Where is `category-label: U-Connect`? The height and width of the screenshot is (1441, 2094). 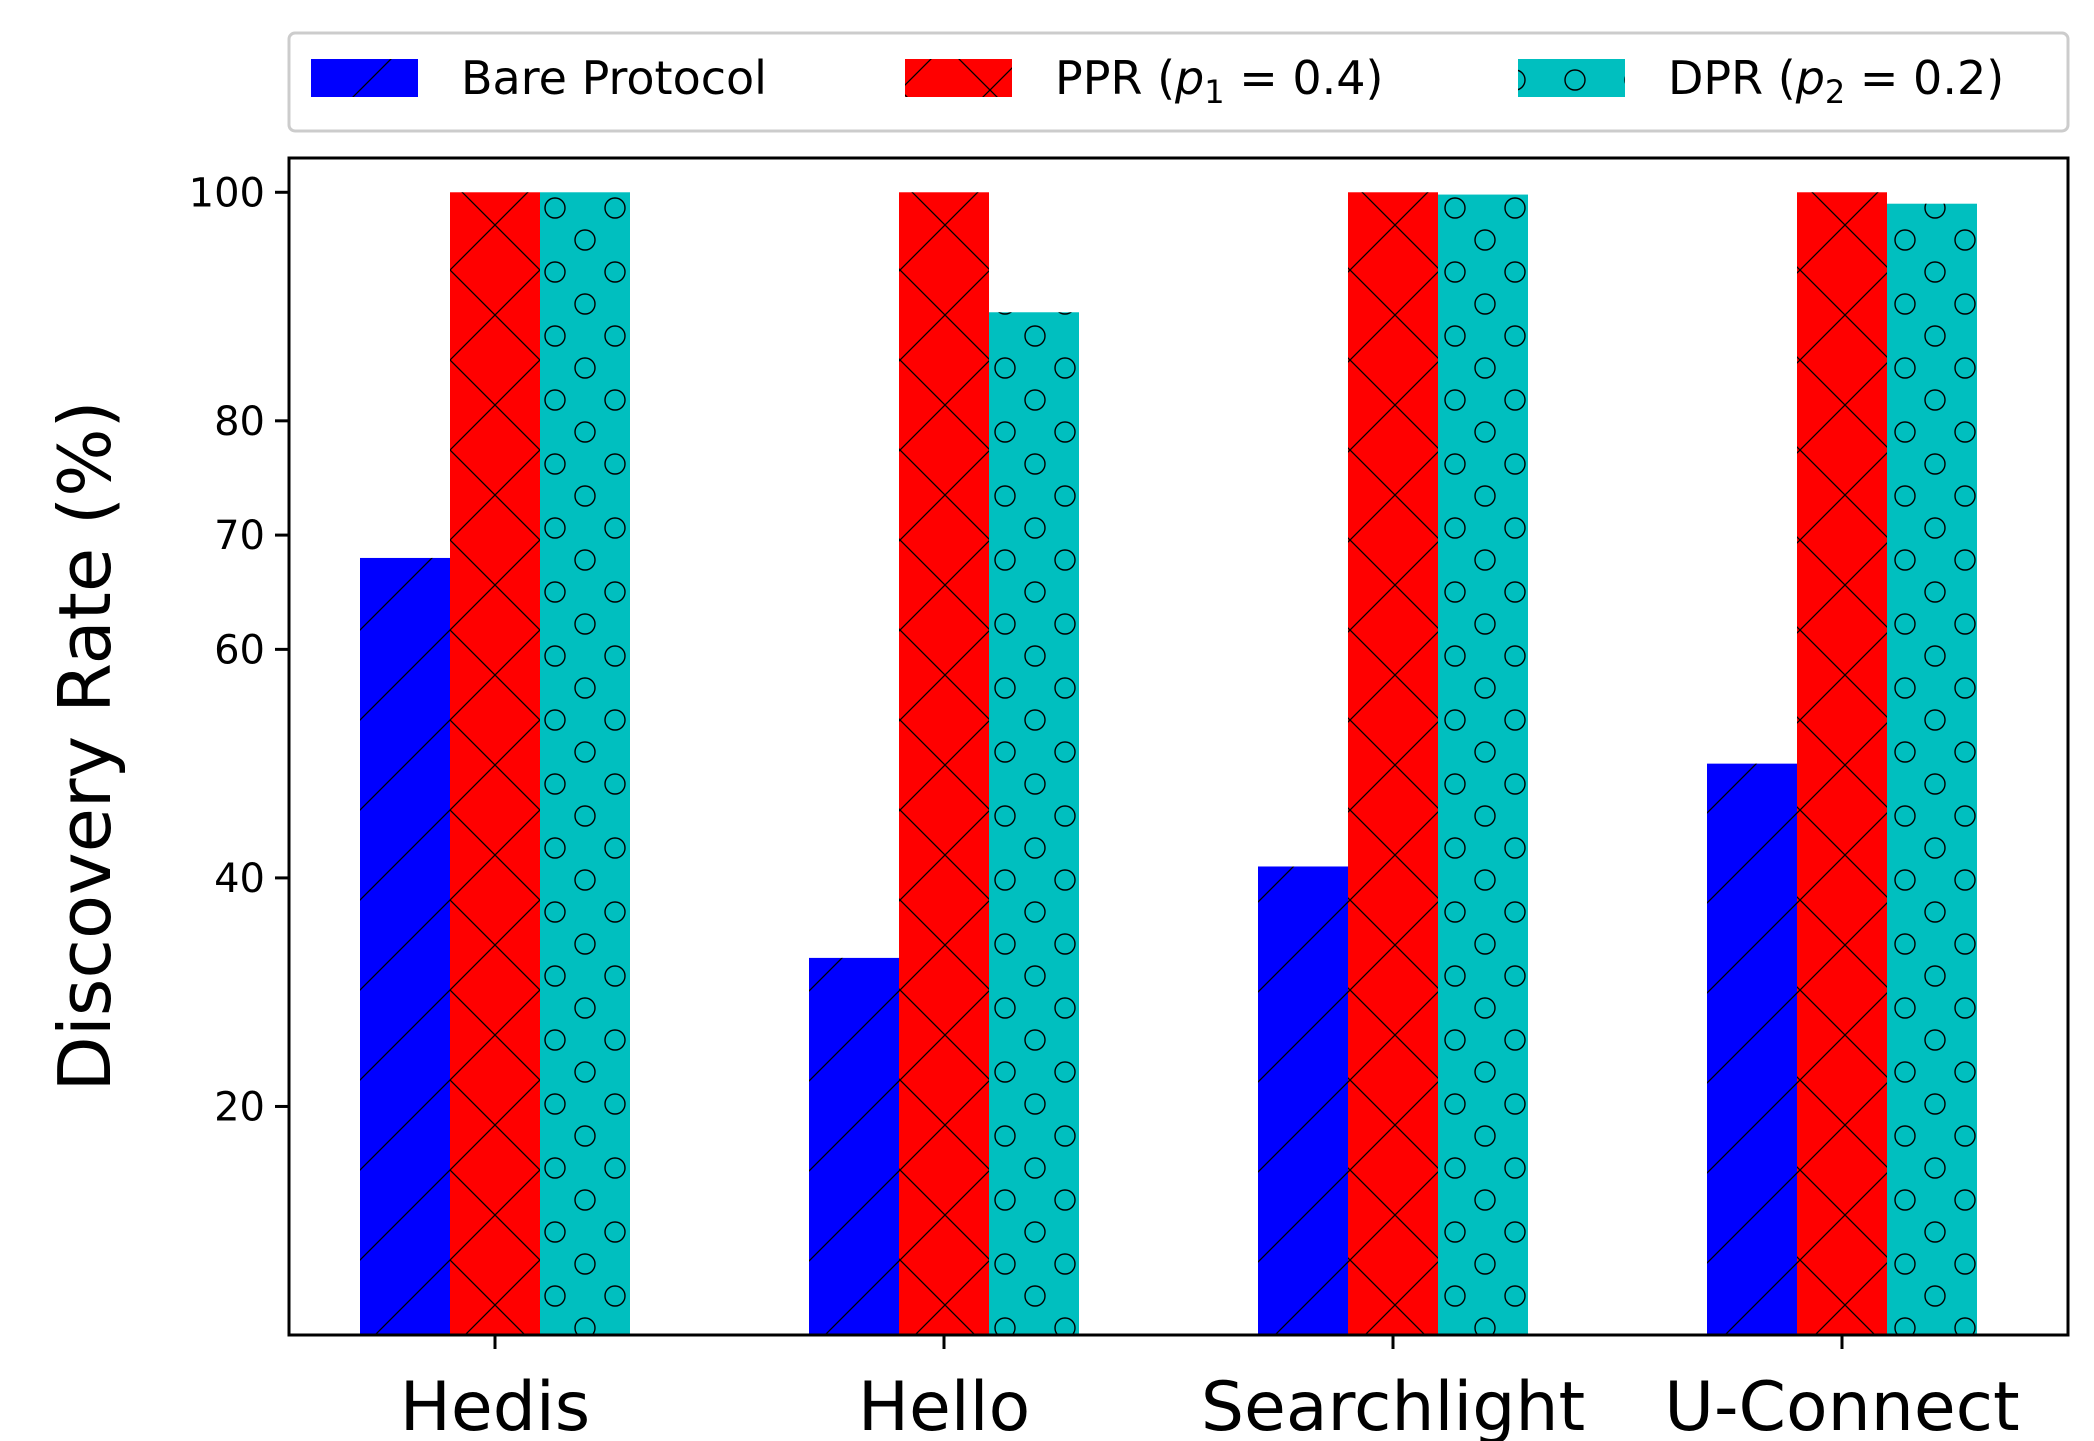 category-label: U-Connect is located at coordinates (1841, 1404).